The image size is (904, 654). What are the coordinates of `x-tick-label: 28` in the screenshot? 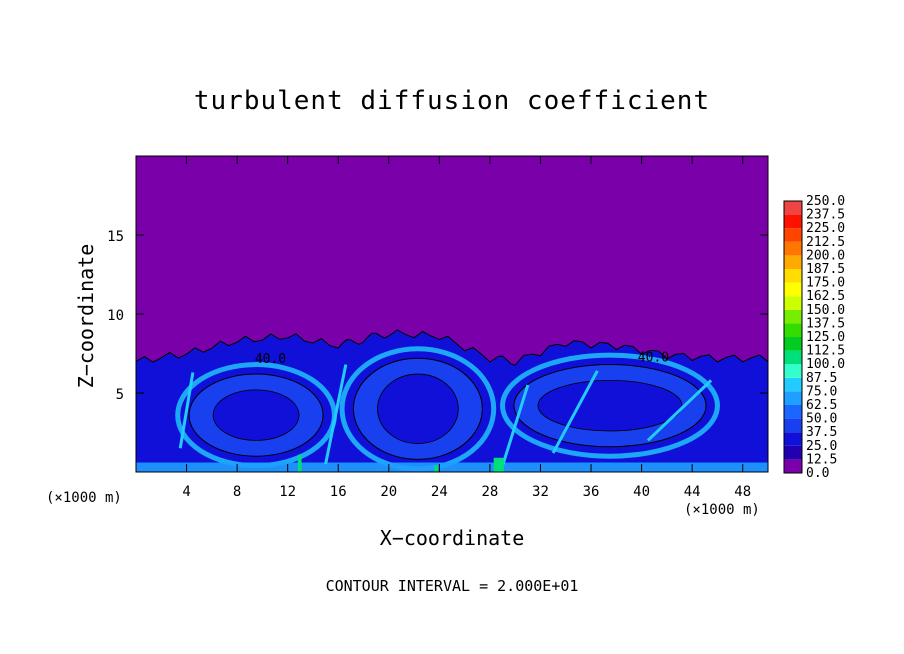 It's located at (489, 492).